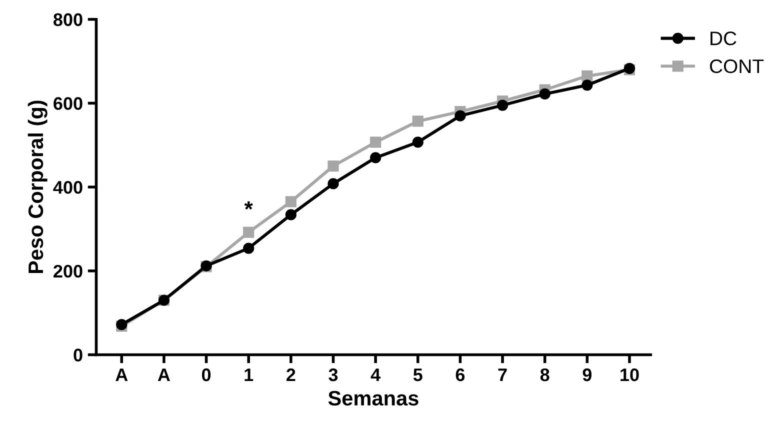 This screenshot has width=770, height=430. Describe the element at coordinates (723, 39) in the screenshot. I see `legend-label: DC` at that location.